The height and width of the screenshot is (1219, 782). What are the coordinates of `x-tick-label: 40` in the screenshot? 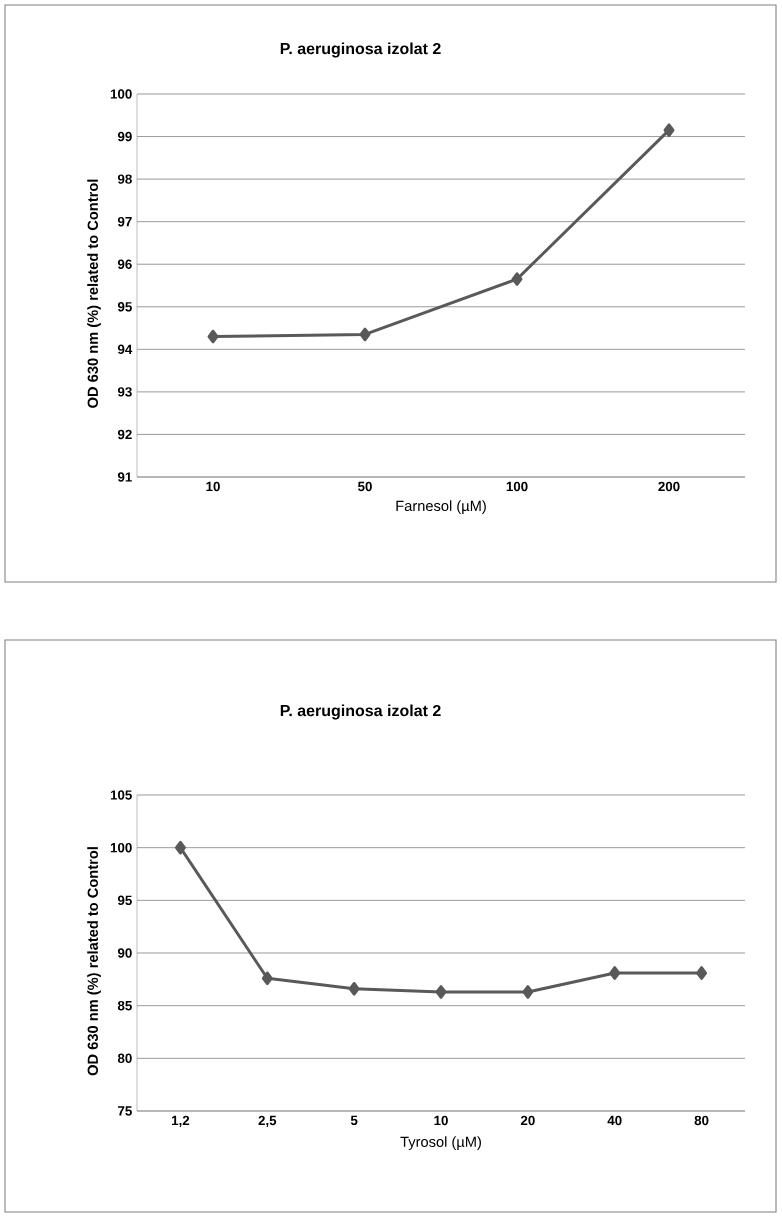 It's located at (614, 1120).